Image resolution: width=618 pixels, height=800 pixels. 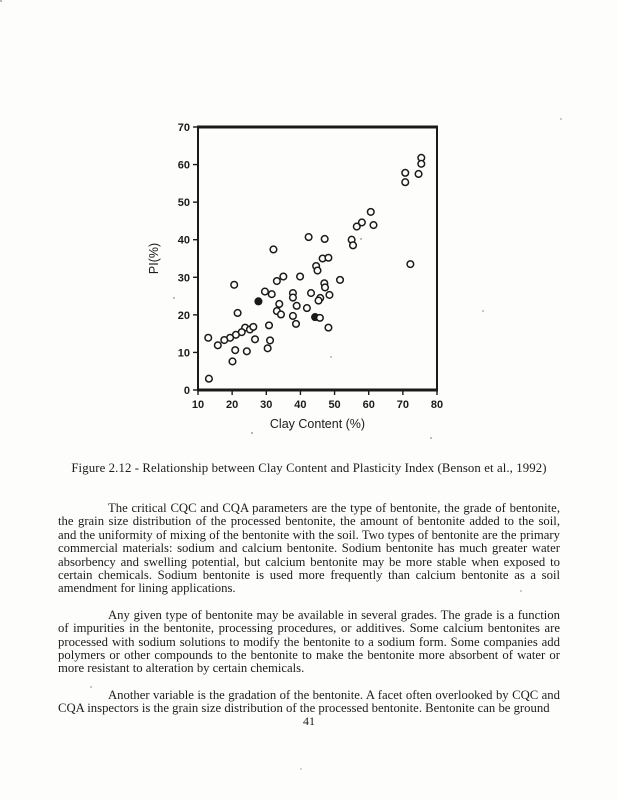 I want to click on svg-text: 80, so click(x=437, y=405).